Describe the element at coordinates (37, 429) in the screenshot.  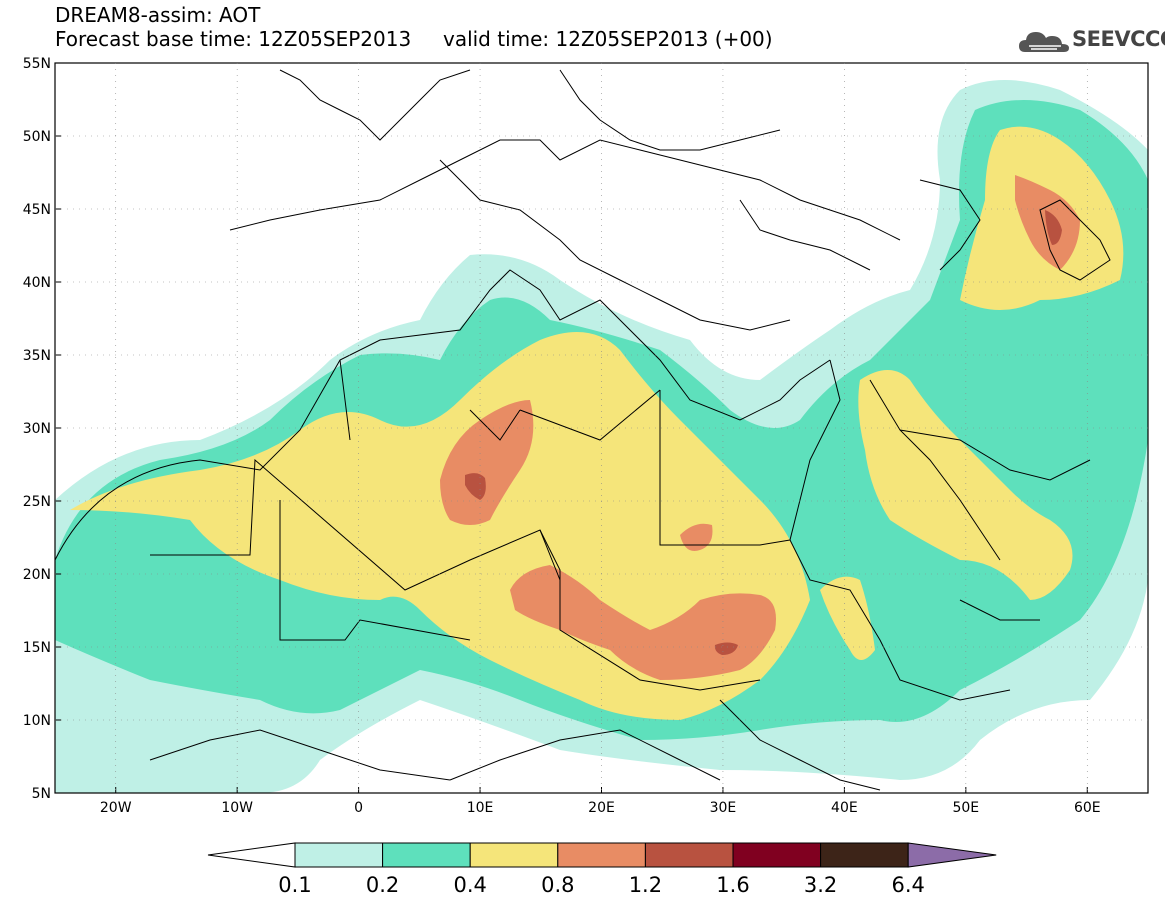
I see `lat-tick-label: 30N` at that location.